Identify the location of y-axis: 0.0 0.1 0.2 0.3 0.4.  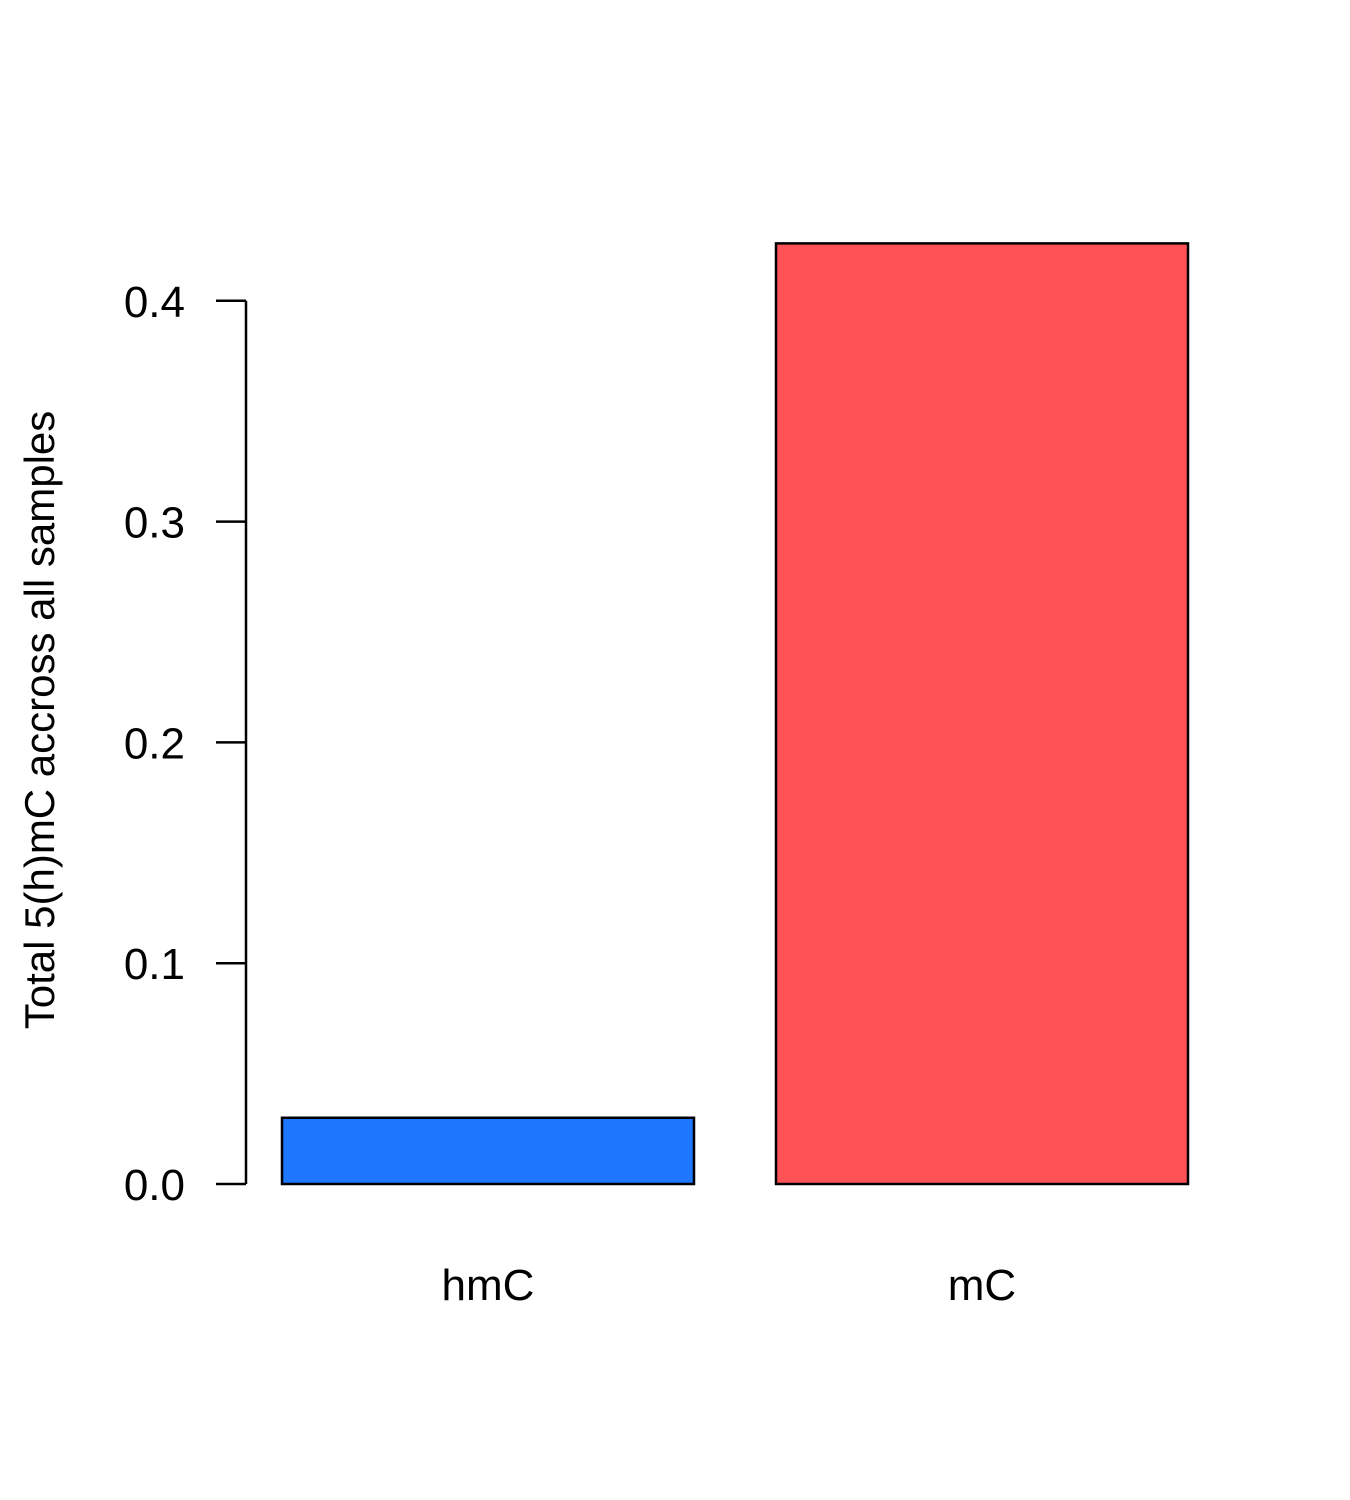
(186, 744).